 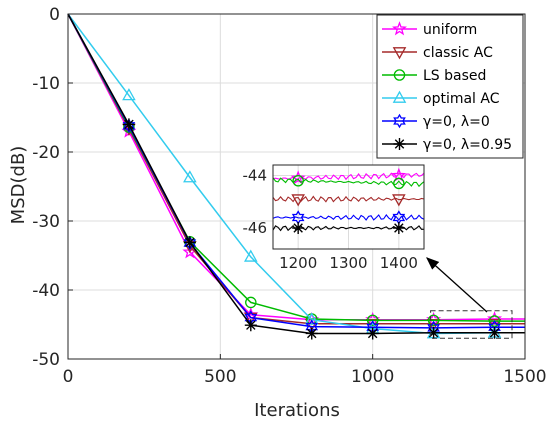 What do you see at coordinates (372, 377) in the screenshot?
I see `x-tick-label: 1000` at bounding box center [372, 377].